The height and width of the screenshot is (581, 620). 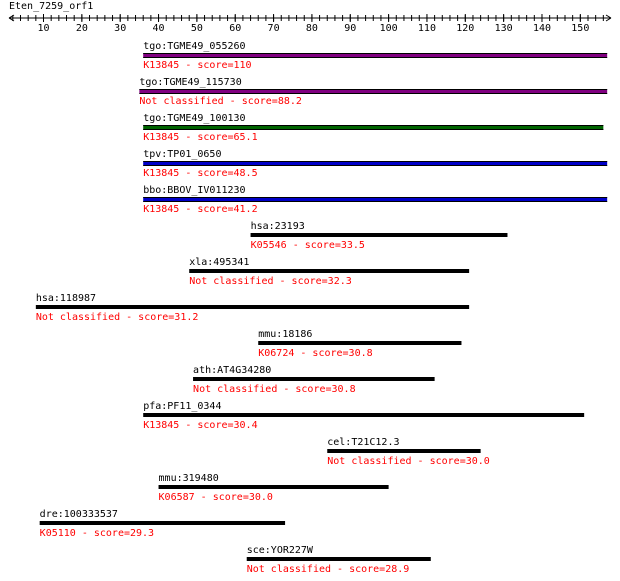 I want to click on hit-score-label: K13845 - score=65.1, so click(x=200, y=137).